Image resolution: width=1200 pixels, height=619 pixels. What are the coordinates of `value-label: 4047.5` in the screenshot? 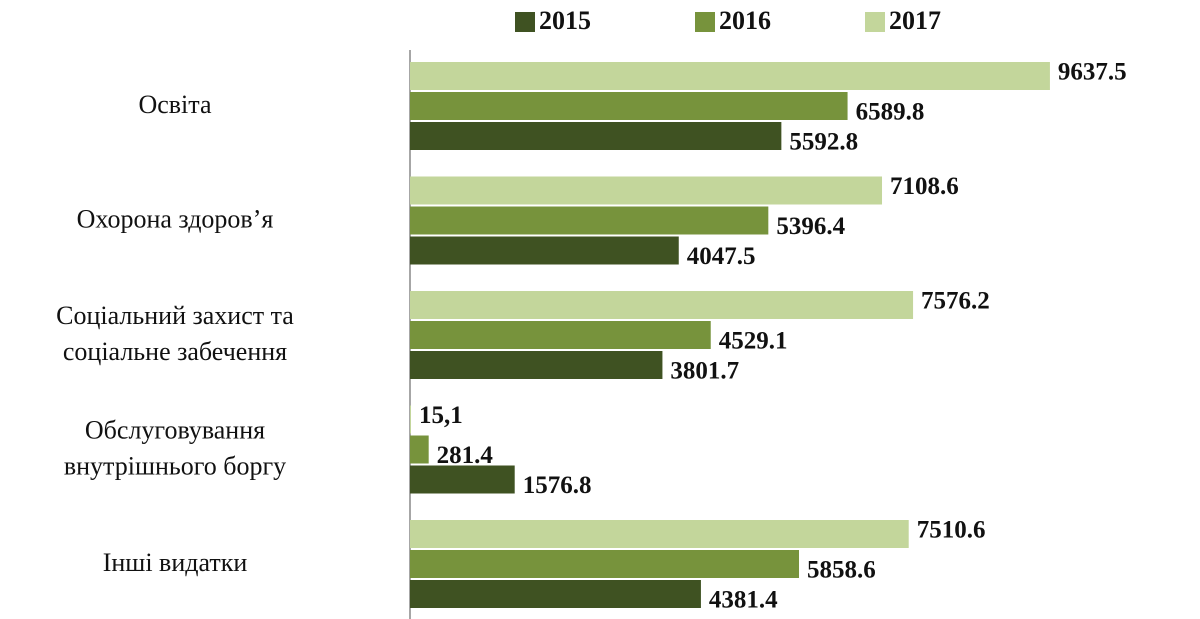 It's located at (721, 256).